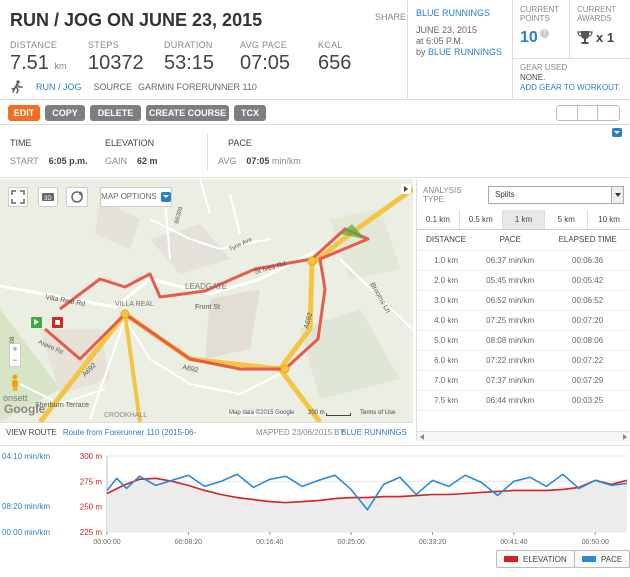  Describe the element at coordinates (18, 197) in the screenshot. I see `fullscreen-icon` at that location.